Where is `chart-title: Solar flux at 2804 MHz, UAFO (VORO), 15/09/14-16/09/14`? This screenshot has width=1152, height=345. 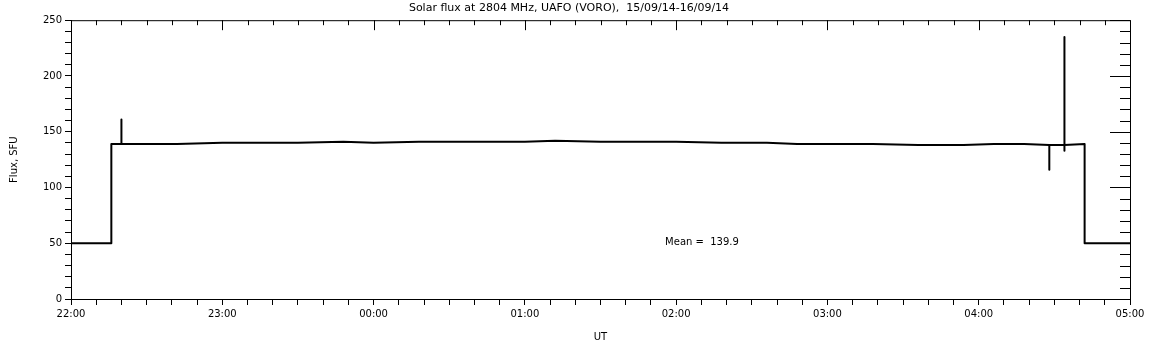 chart-title: Solar flux at 2804 MHz, UAFO (VORO), 15/09/14-16/09/14 is located at coordinates (569, 8).